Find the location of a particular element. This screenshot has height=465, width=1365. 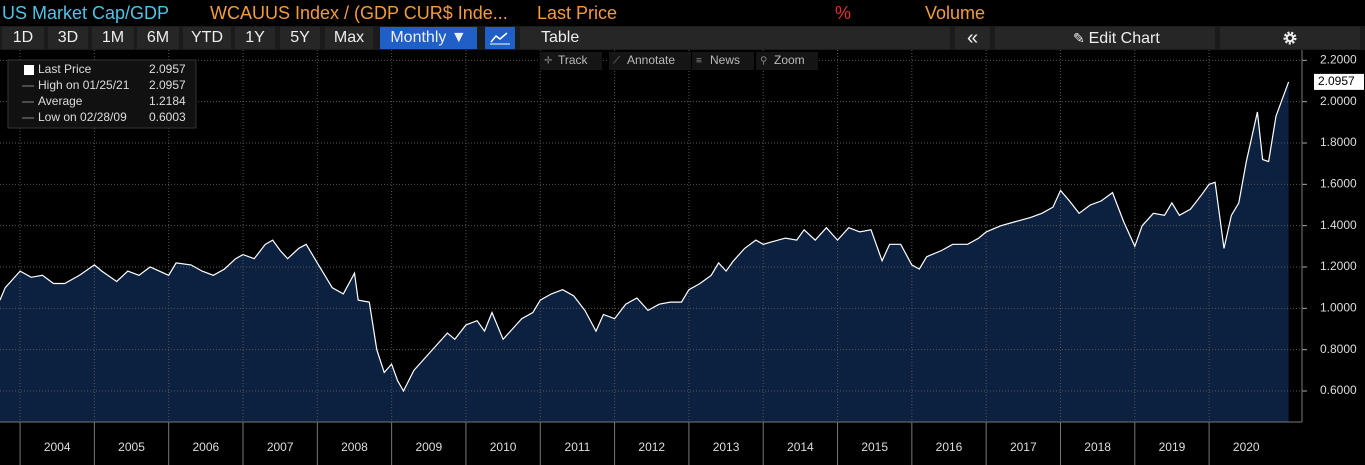

y-tick-label: 2.2000 is located at coordinates (1338, 60).